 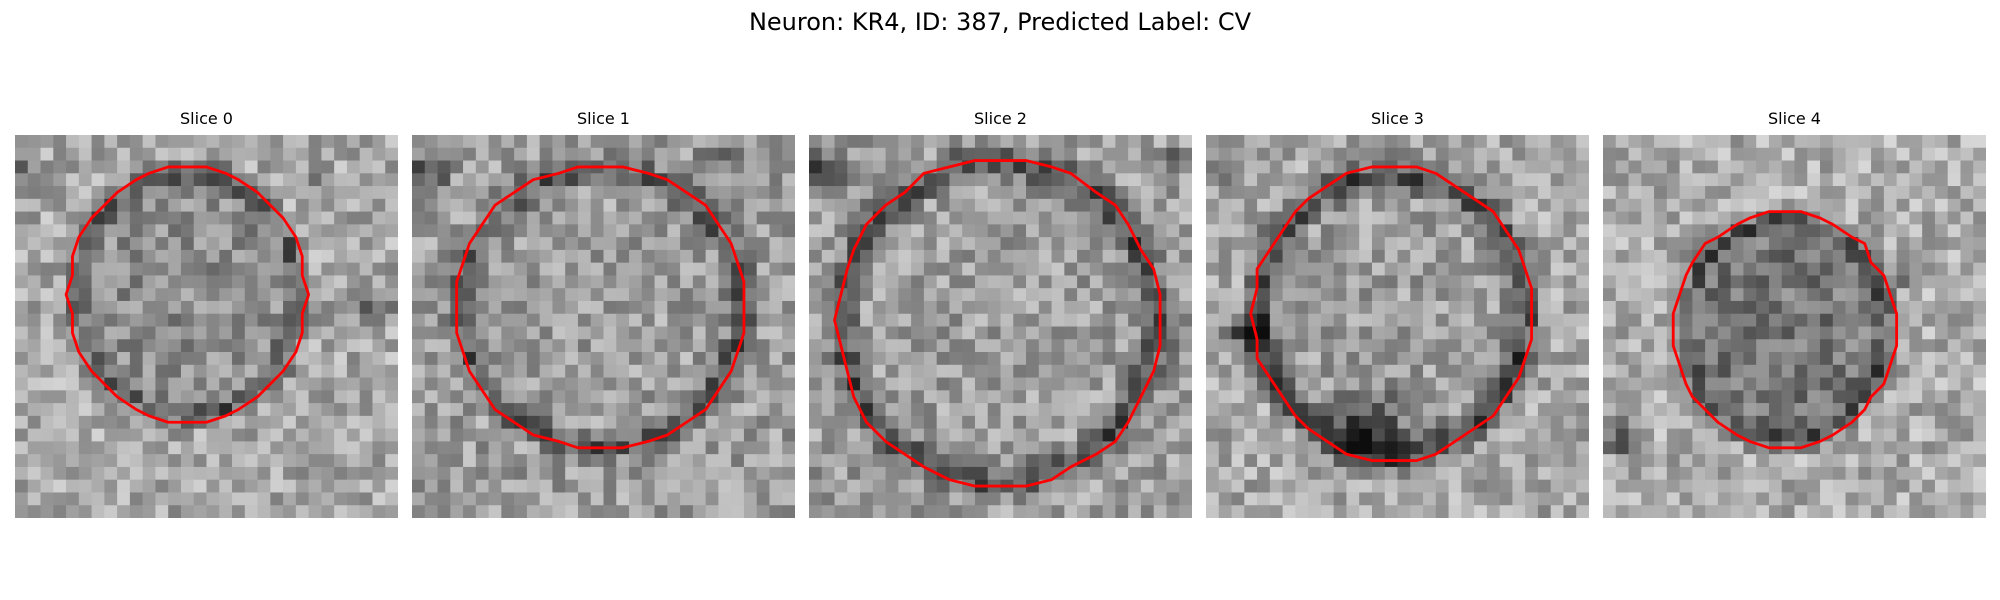 I want to click on slice-panel-3: Slice 3, so click(x=1397, y=315).